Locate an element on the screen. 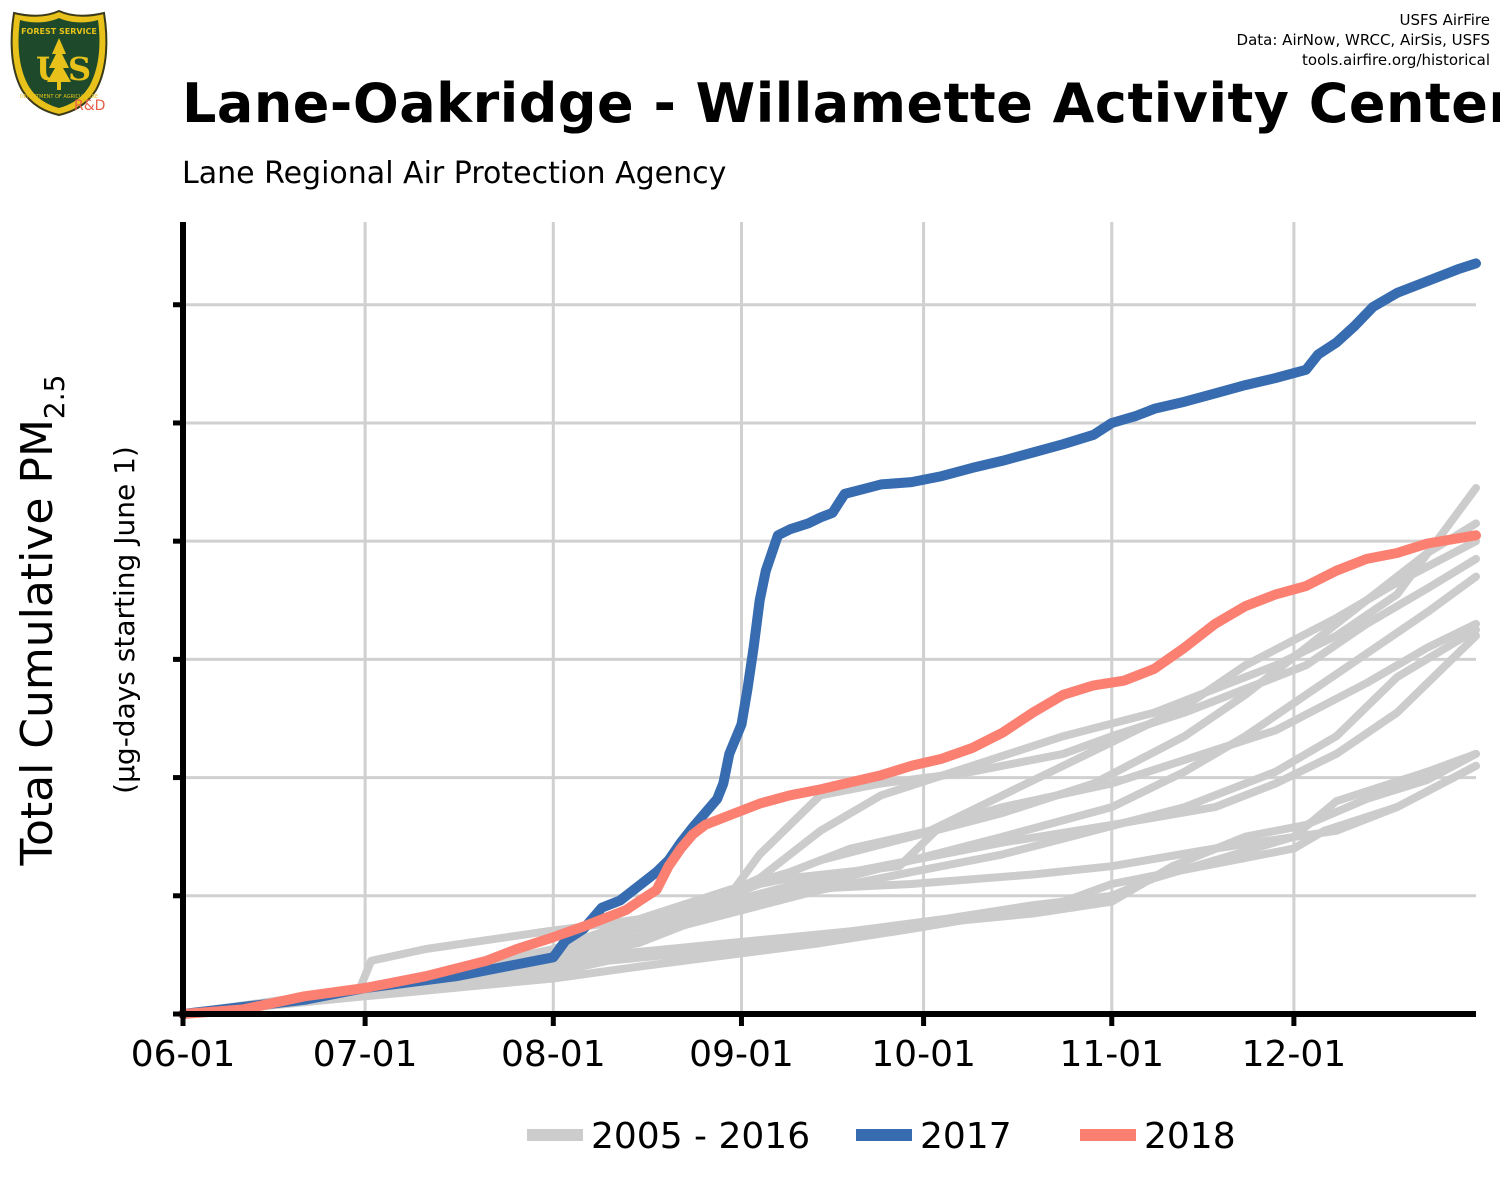  x-tick-label: 11-01 is located at coordinates (1111, 1054).